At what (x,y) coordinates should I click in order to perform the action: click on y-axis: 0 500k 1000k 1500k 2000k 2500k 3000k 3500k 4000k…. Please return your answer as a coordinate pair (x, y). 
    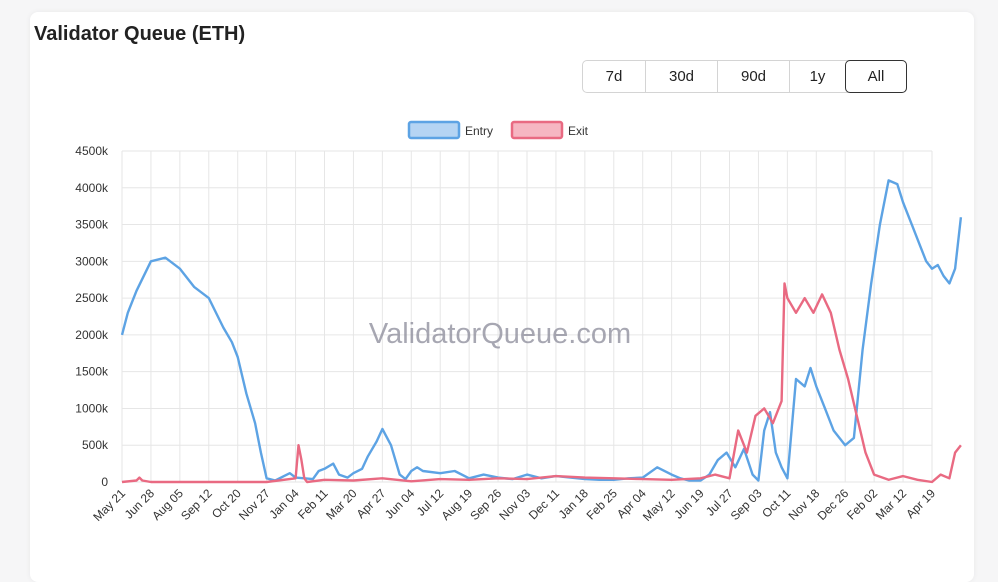
    Looking at the image, I should click on (92, 316).